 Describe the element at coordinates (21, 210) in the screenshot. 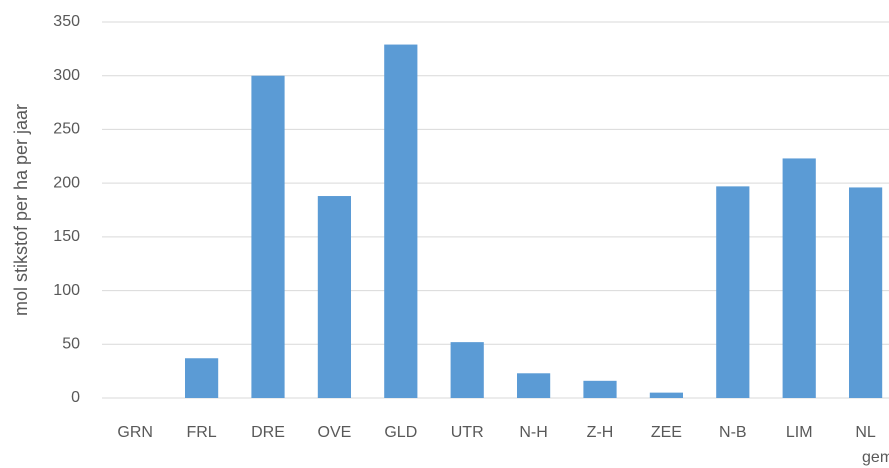

I see `y-axis-label: mol stikstof per ha per jaar` at that location.